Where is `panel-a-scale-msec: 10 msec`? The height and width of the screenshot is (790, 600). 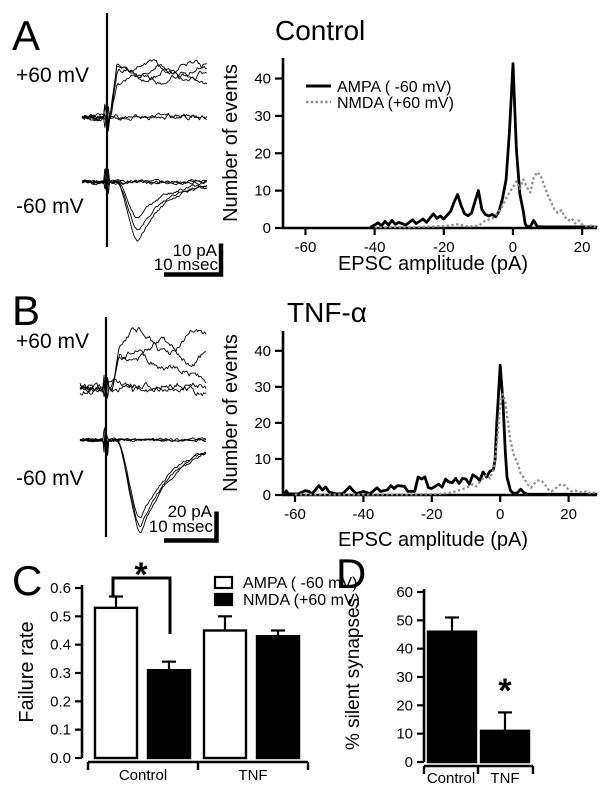 panel-a-scale-msec: 10 msec is located at coordinates (186, 264).